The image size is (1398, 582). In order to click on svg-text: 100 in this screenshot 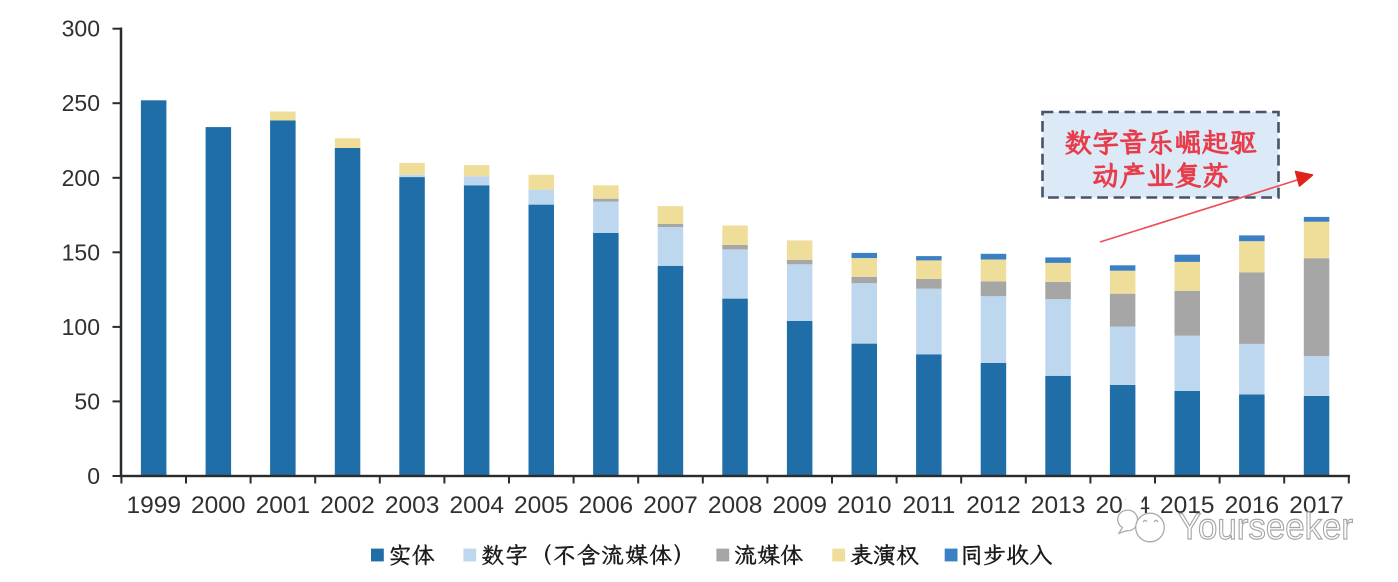, I will do `click(81, 327)`.